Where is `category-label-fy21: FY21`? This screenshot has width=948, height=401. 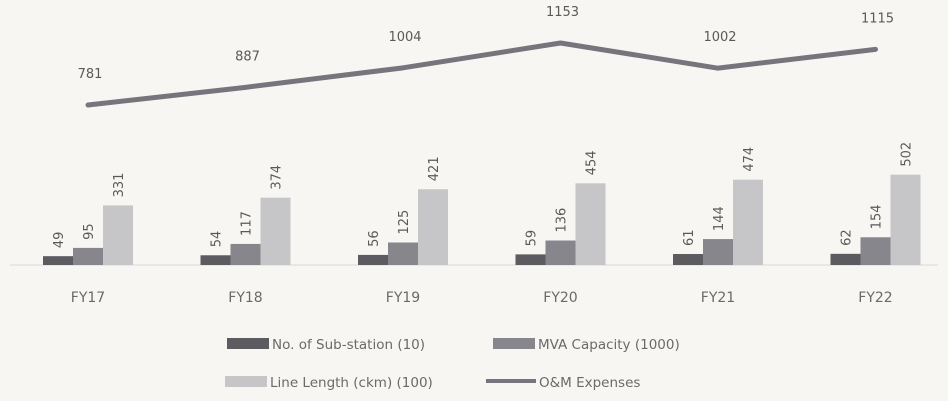 category-label-fy21: FY21 is located at coordinates (718, 298).